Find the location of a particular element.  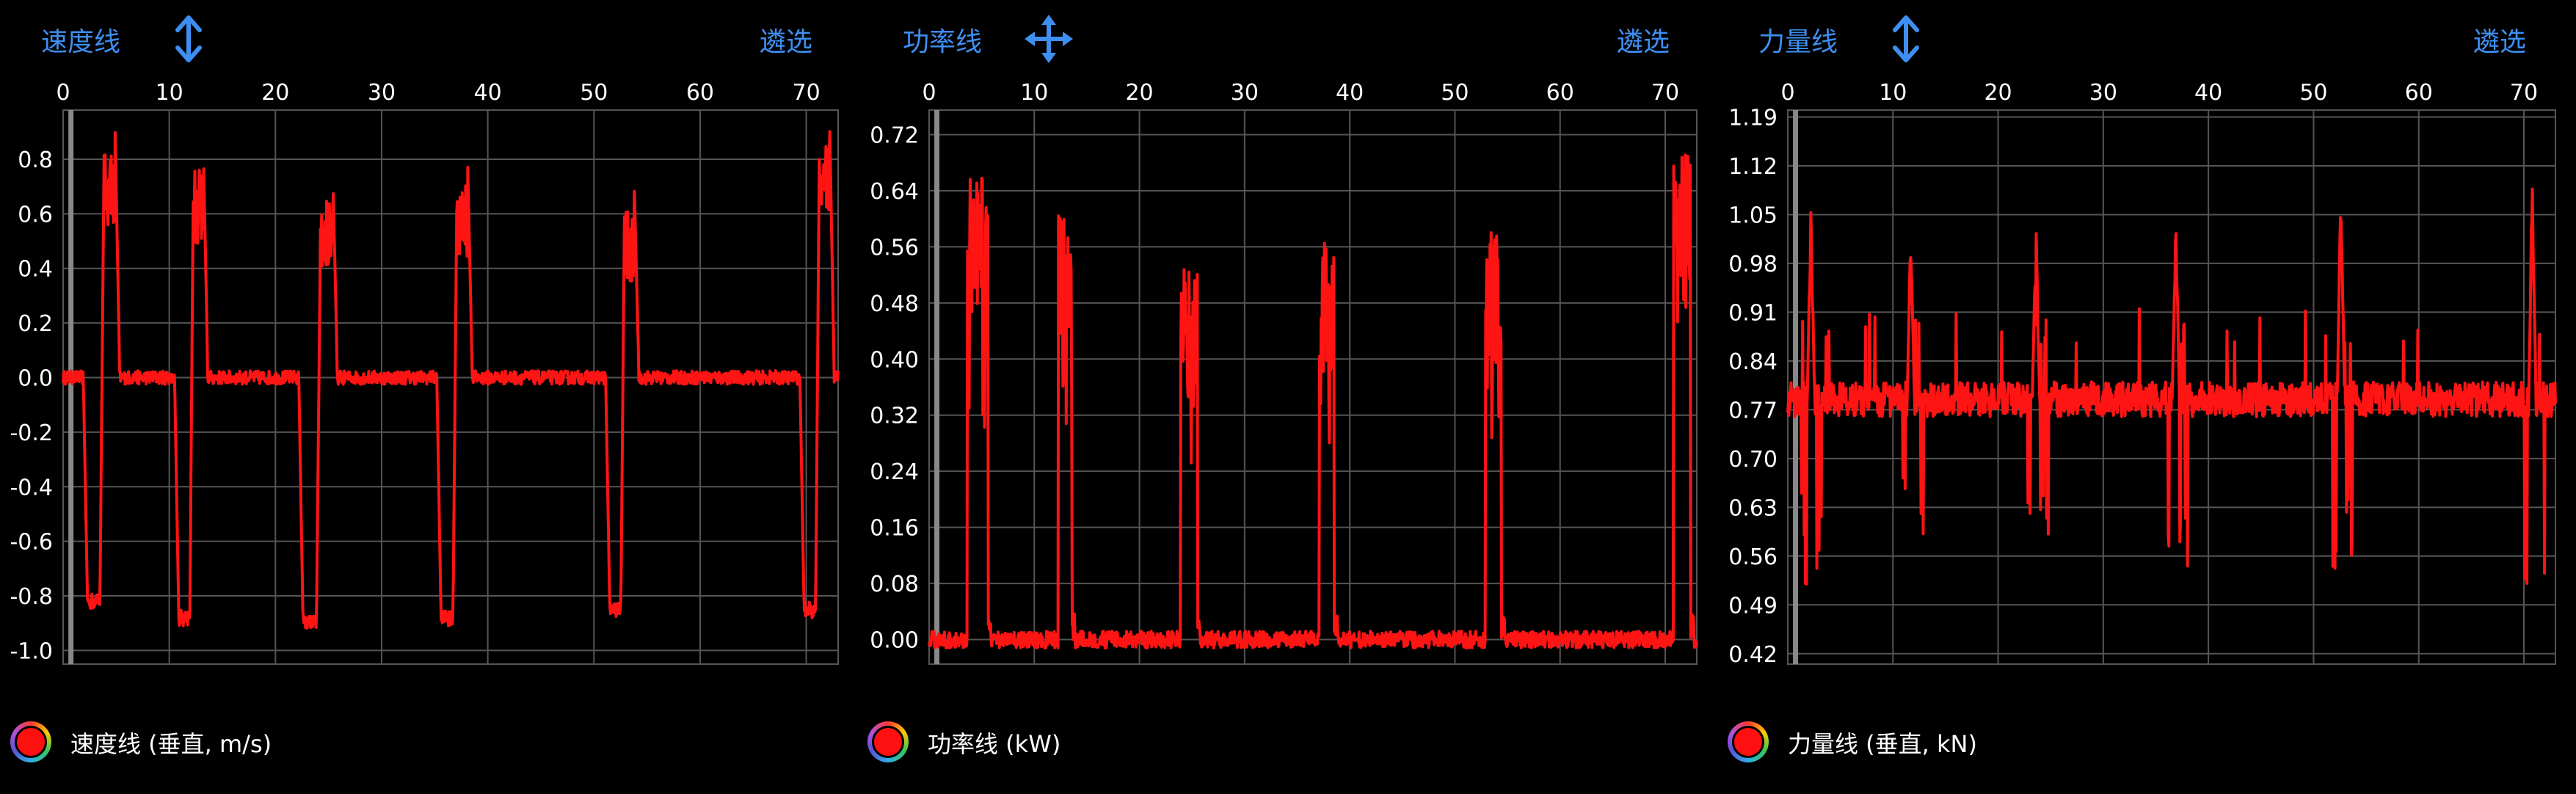

legend: 力量线 (垂直, kN) is located at coordinates (1911, 741).